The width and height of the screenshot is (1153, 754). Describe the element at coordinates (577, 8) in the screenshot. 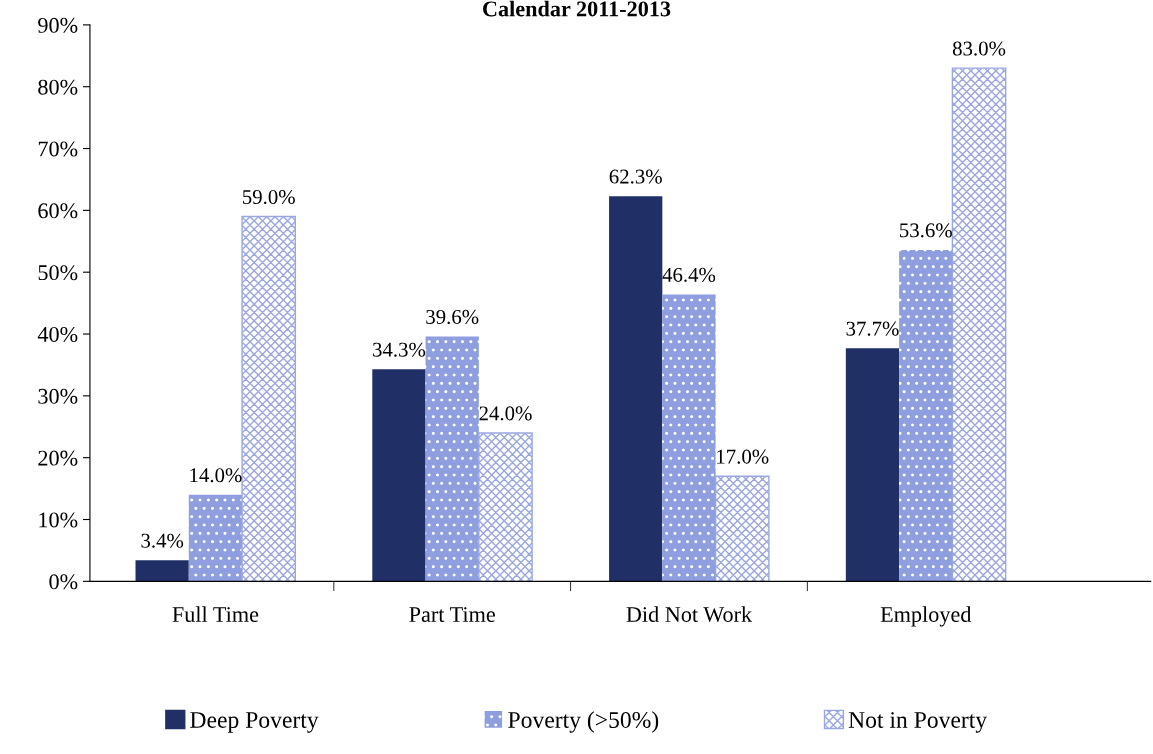

I see `chart-title: Calendar 2011-2013` at that location.